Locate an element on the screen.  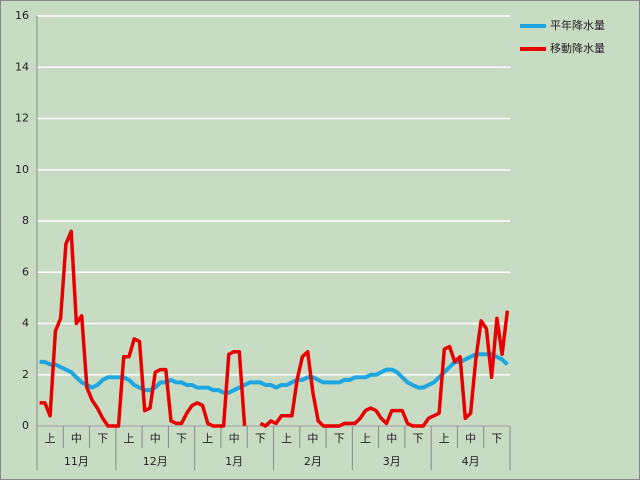
y-tick-label: 4 is located at coordinates (25, 323).